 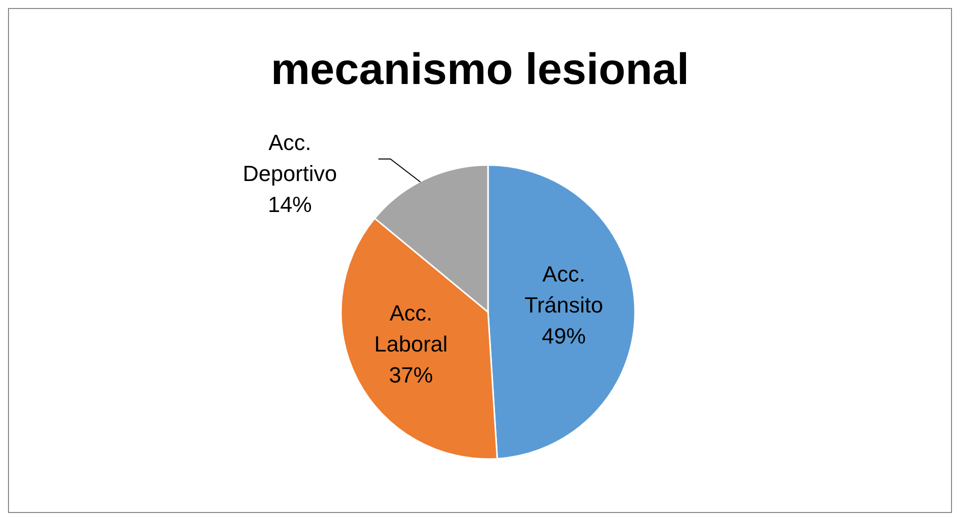 I want to click on data-label: 14%, so click(x=290, y=203).